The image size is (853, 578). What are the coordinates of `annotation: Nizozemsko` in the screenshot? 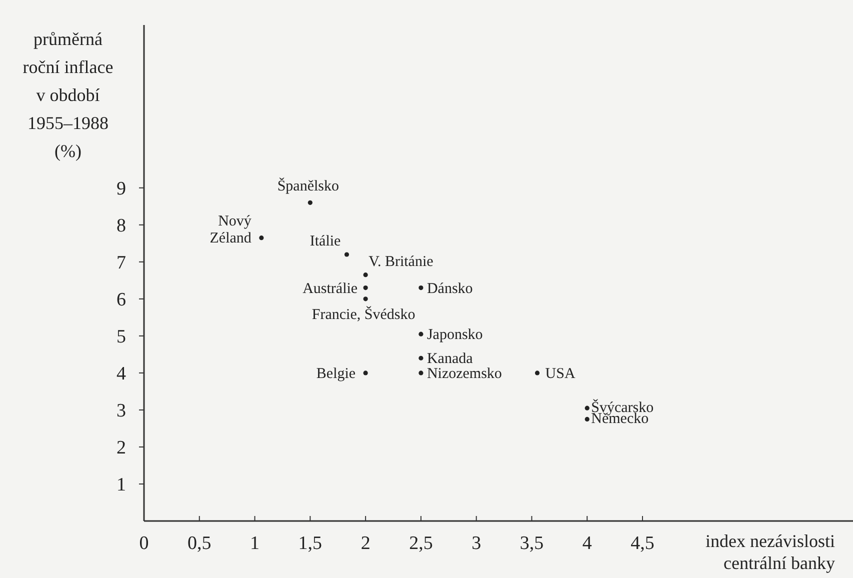 It's located at (464, 374).